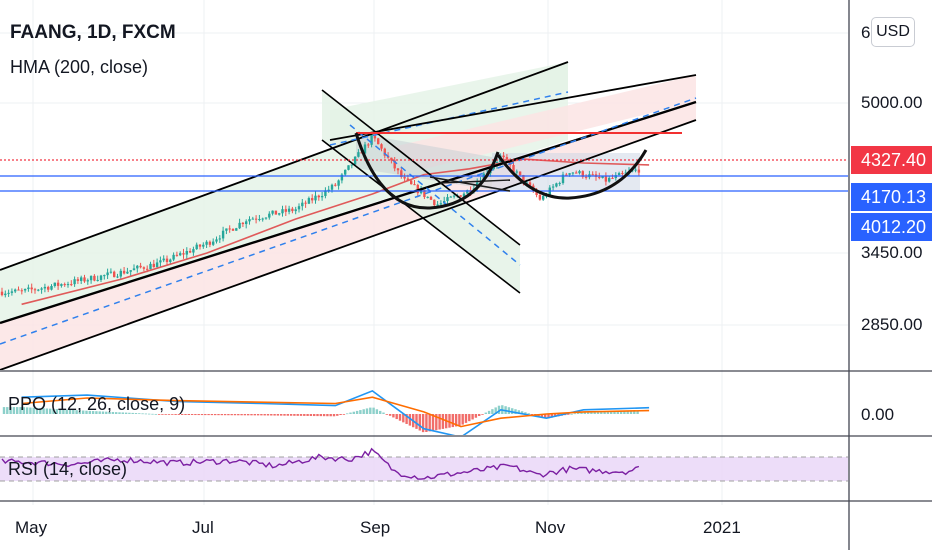 Image resolution: width=932 pixels, height=550 pixels. What do you see at coordinates (97, 404) in the screenshot?
I see `study-legend-ppo: PPO (12, 26, close, 9)` at bounding box center [97, 404].